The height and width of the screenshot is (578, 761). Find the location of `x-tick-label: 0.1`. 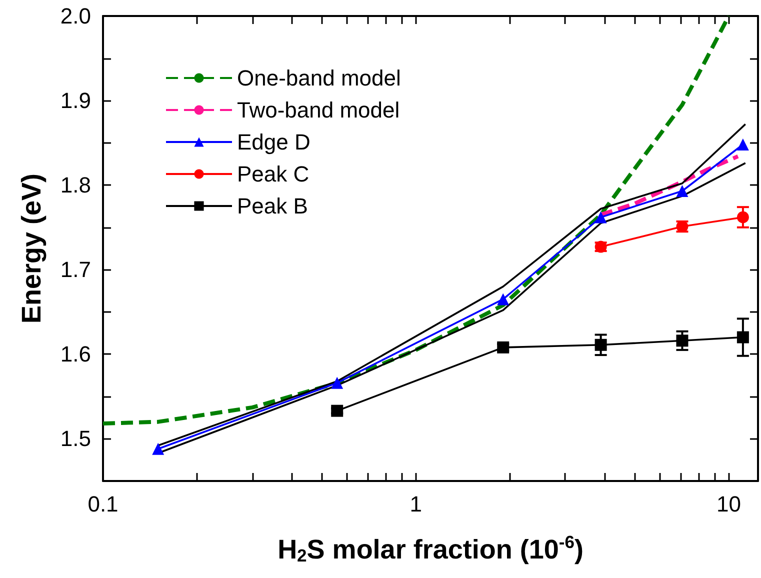

x-tick-label: 0.1 is located at coordinates (103, 504).